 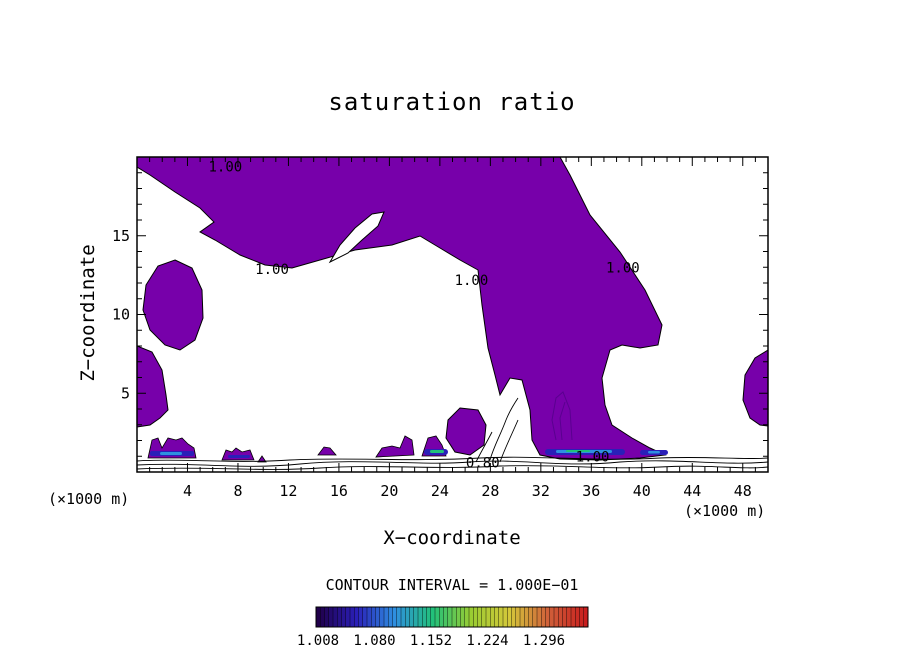 I want to click on chart-title: saturation ratio, so click(x=452, y=102).